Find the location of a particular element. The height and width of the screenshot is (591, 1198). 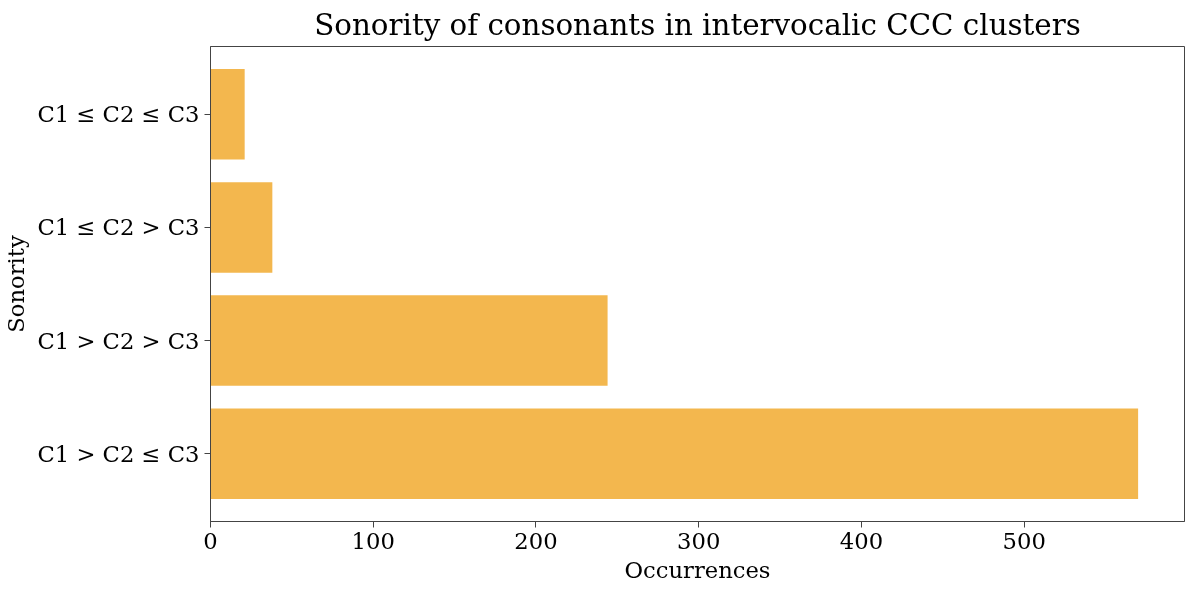

x-tick-label: 100 is located at coordinates (373, 540).